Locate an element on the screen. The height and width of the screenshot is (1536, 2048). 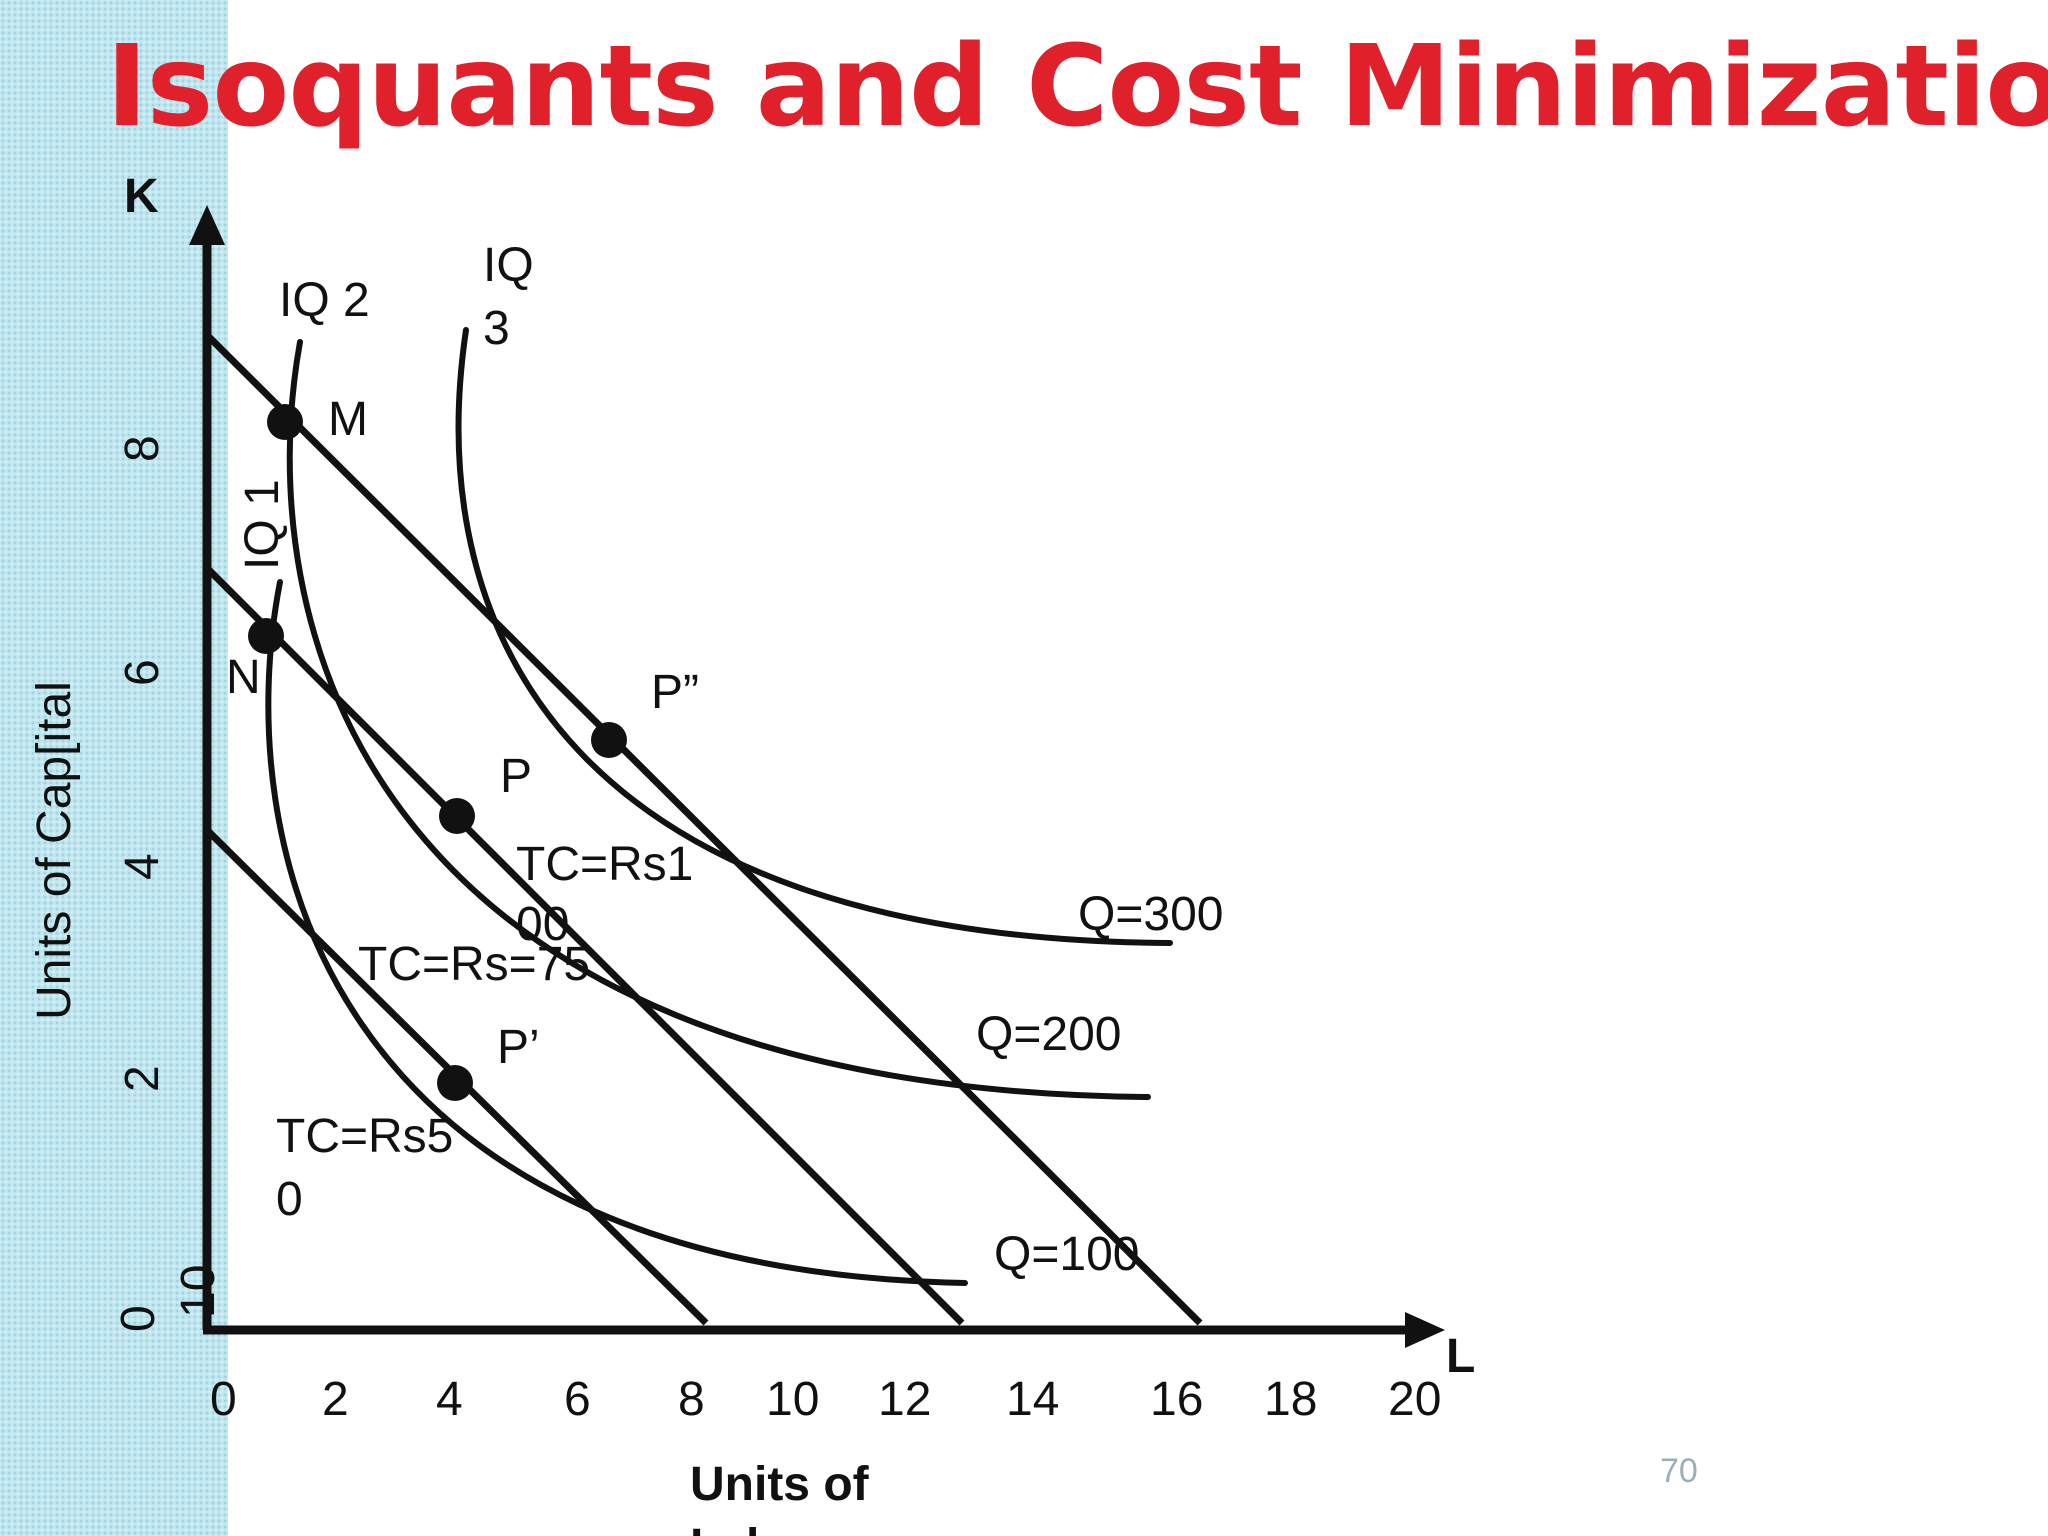
y-axis-arrowhead is located at coordinates (207, 225).